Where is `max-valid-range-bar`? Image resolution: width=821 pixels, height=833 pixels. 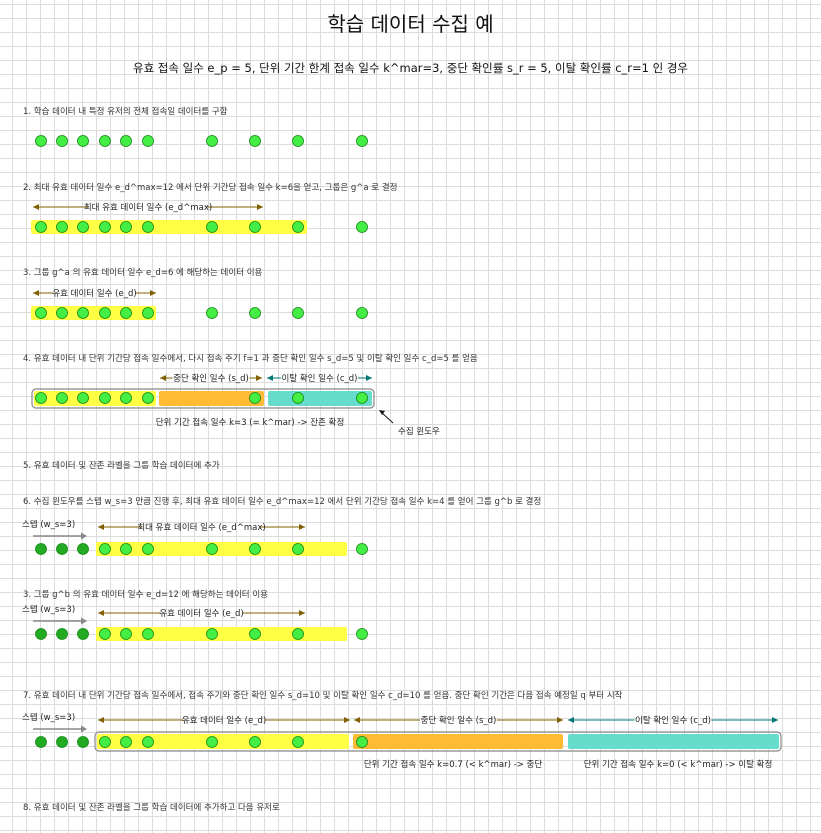 max-valid-range-bar is located at coordinates (221, 549).